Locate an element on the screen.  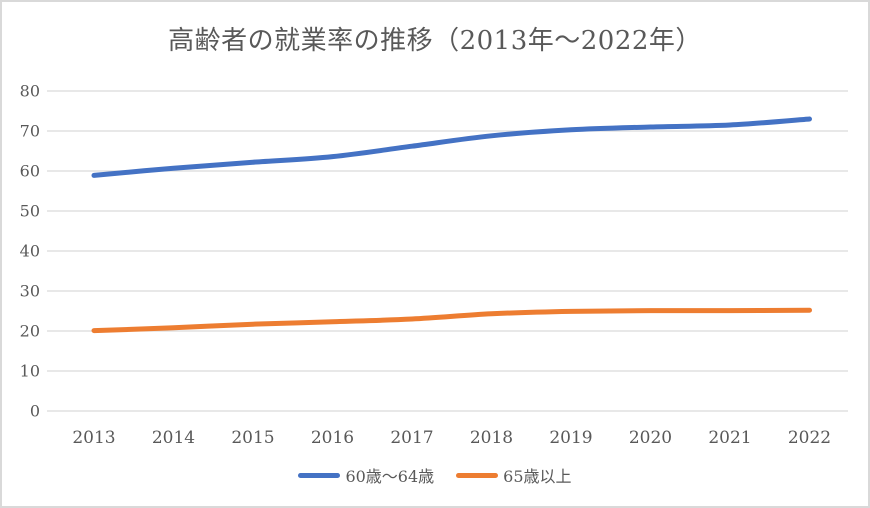
y-tick-label: 70 is located at coordinates (30, 131).